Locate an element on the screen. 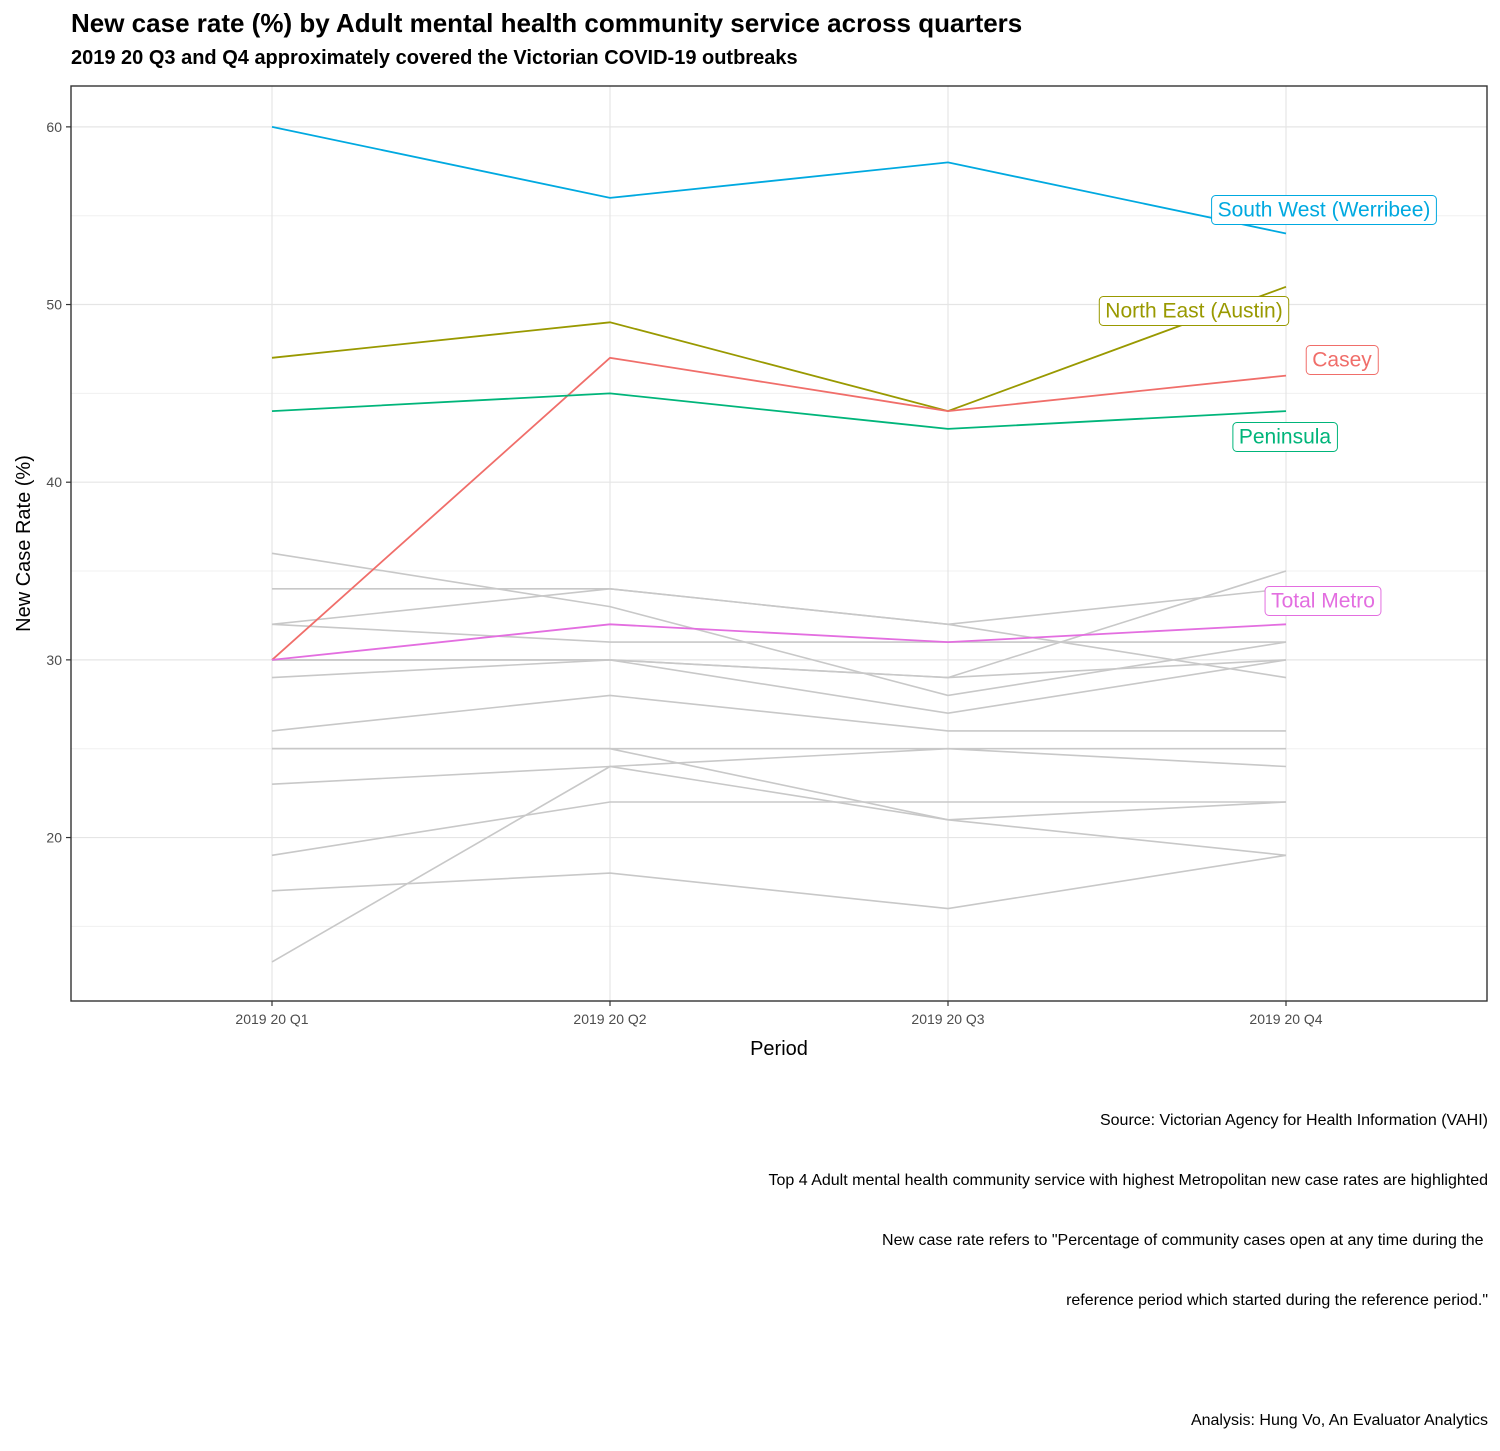 This screenshot has height=1451, width=1500. series-label-text: South West (Werribee) is located at coordinates (1324, 210).